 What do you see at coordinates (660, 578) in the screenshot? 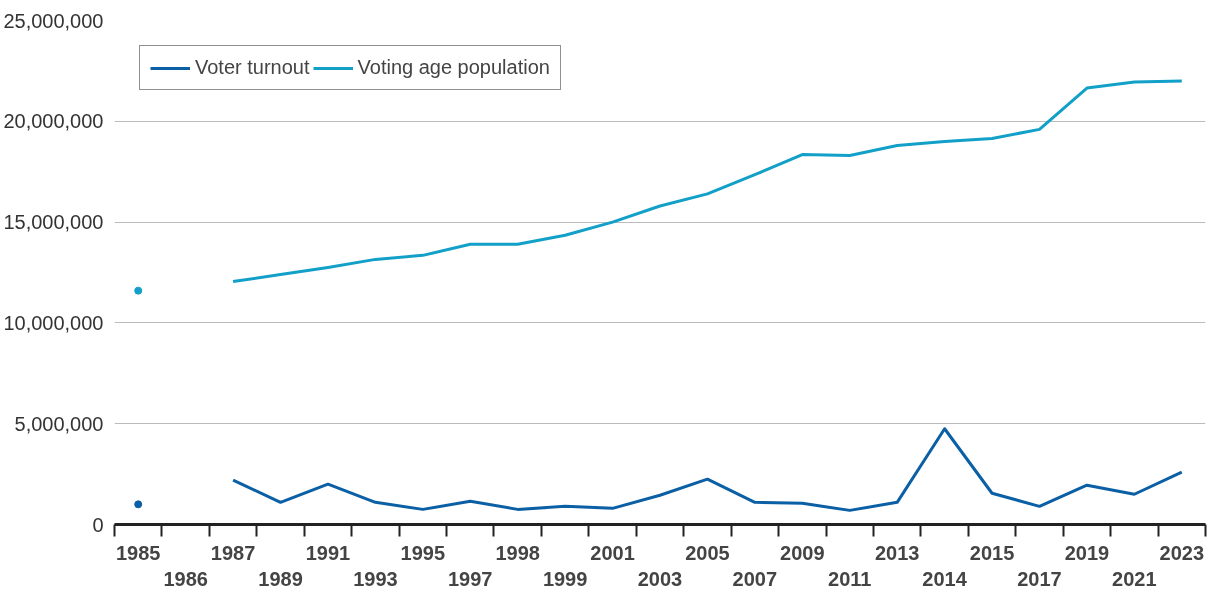
I see `x-tick-label: 2003` at bounding box center [660, 578].